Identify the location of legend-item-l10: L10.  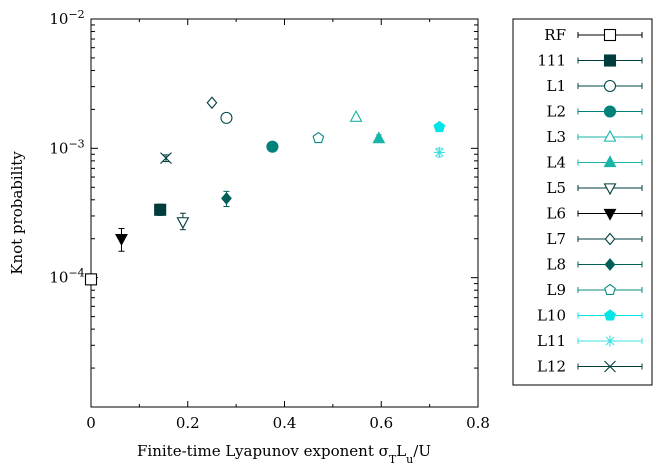
(590, 316).